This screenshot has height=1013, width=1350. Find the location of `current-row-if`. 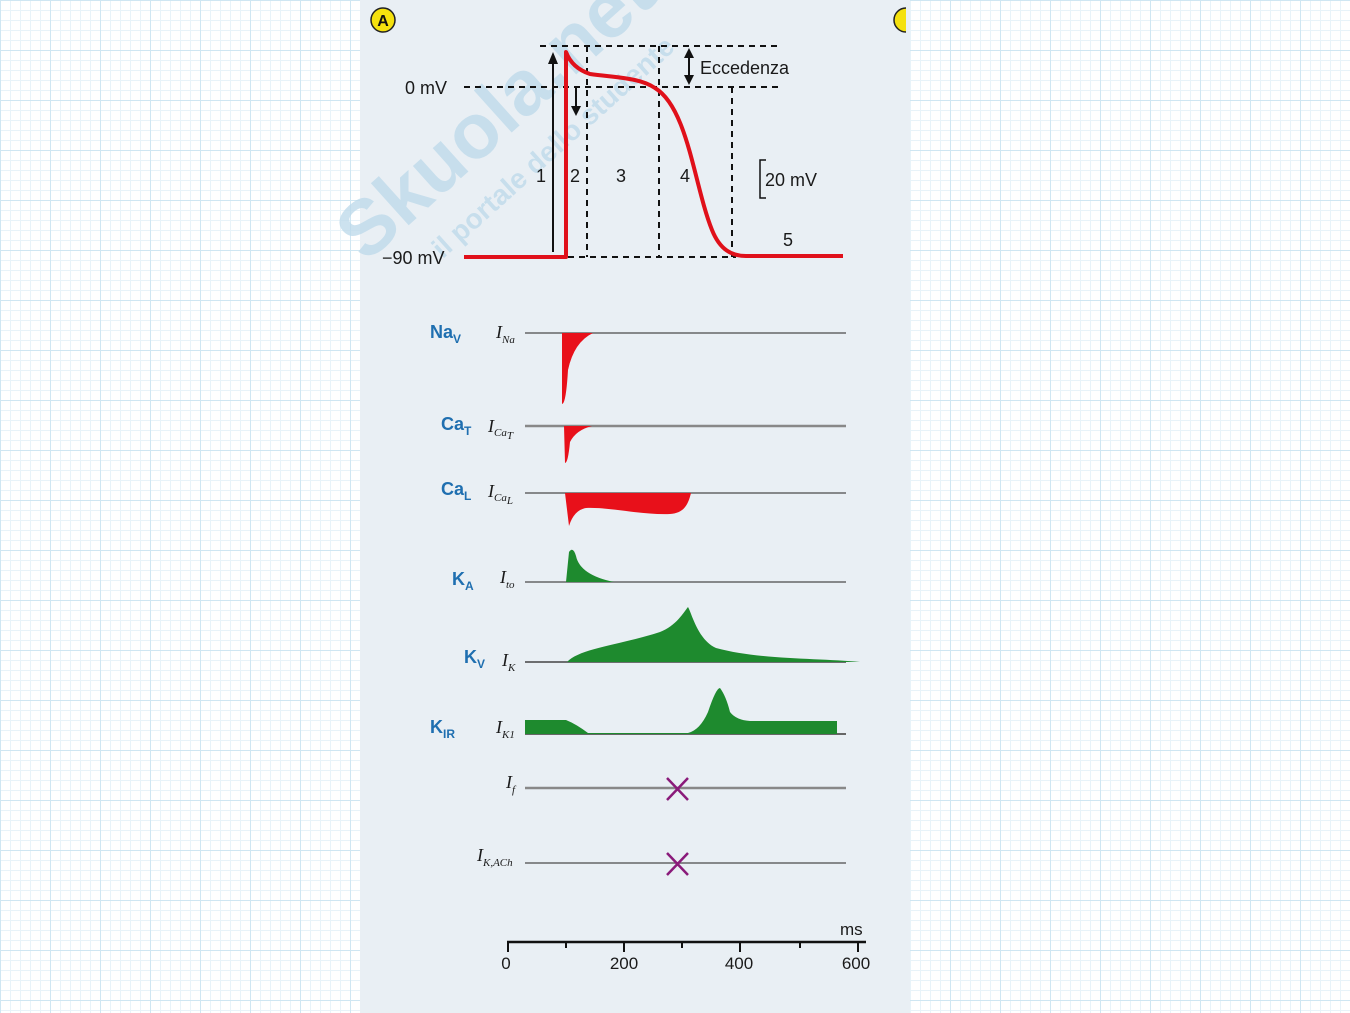

current-row-if is located at coordinates (685, 789).